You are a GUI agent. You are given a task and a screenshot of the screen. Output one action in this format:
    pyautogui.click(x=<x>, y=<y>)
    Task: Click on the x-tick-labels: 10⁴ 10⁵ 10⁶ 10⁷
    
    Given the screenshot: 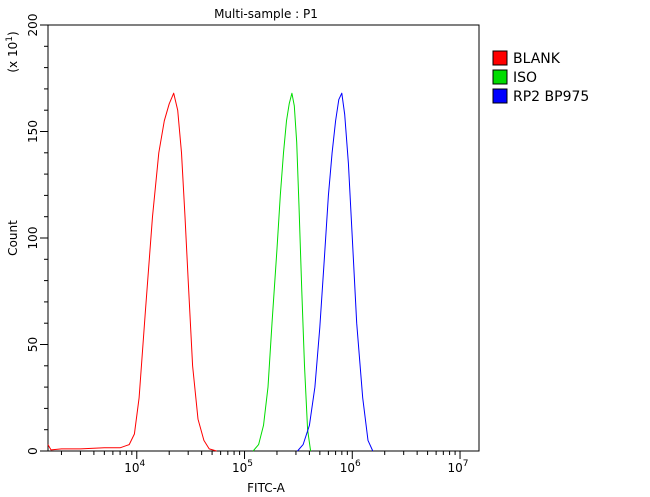 What is the action you would take?
    pyautogui.click(x=296, y=467)
    